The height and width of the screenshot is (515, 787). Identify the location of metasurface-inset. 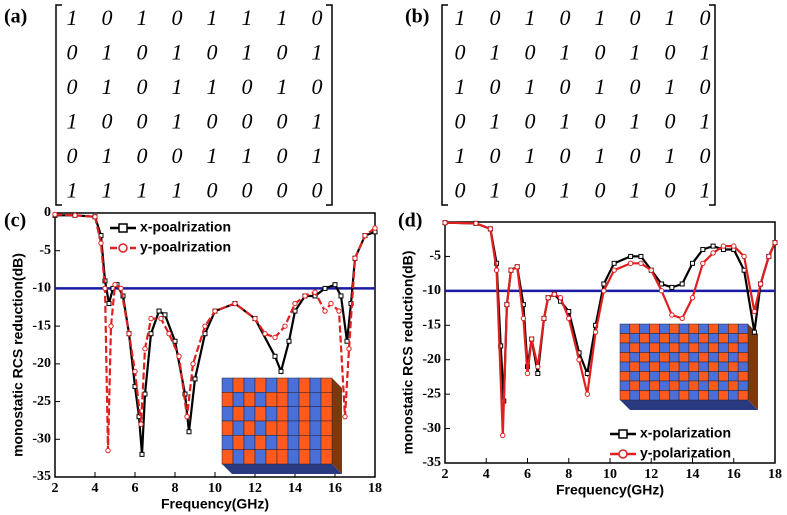
(281, 425).